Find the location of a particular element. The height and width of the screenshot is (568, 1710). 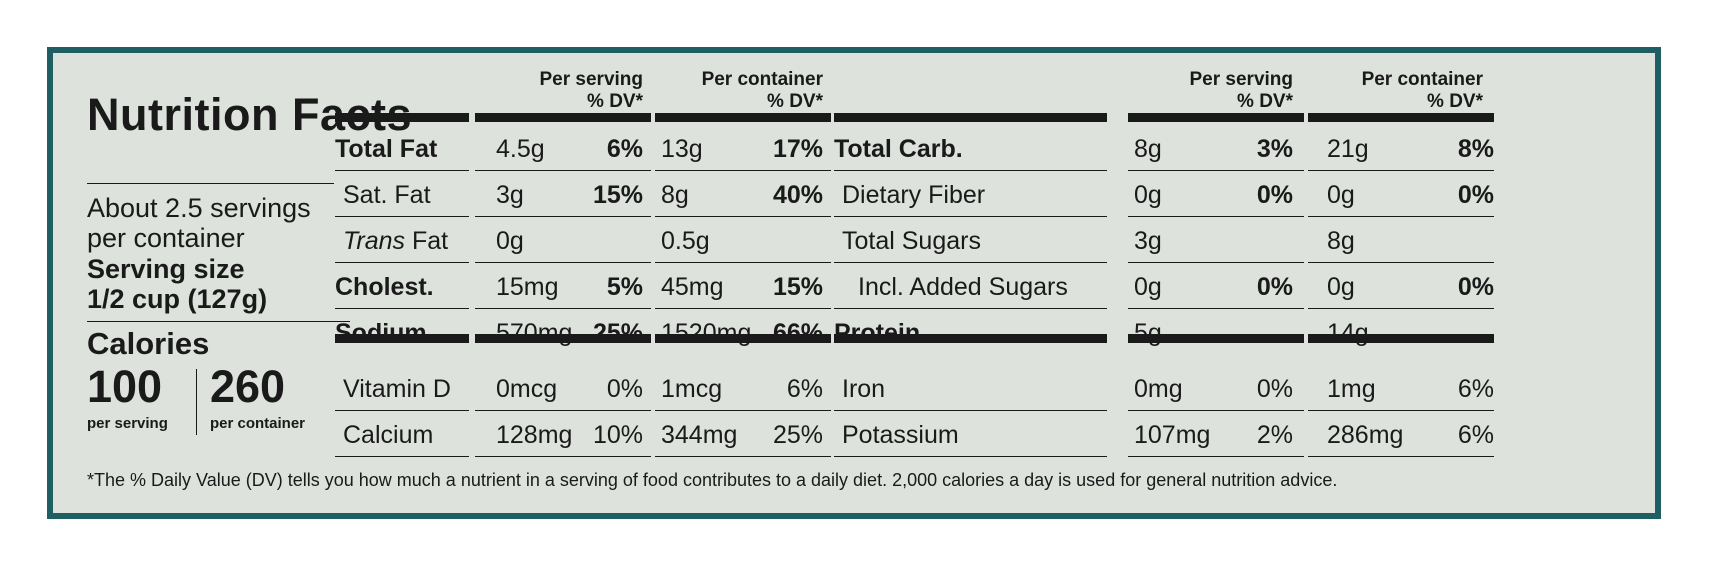

header-per-serving: Per serving% DV* is located at coordinates (591, 90).